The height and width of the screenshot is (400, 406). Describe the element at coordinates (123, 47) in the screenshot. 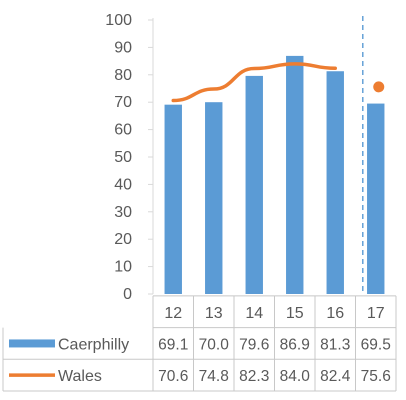

I see `y-tick-label: 90` at that location.